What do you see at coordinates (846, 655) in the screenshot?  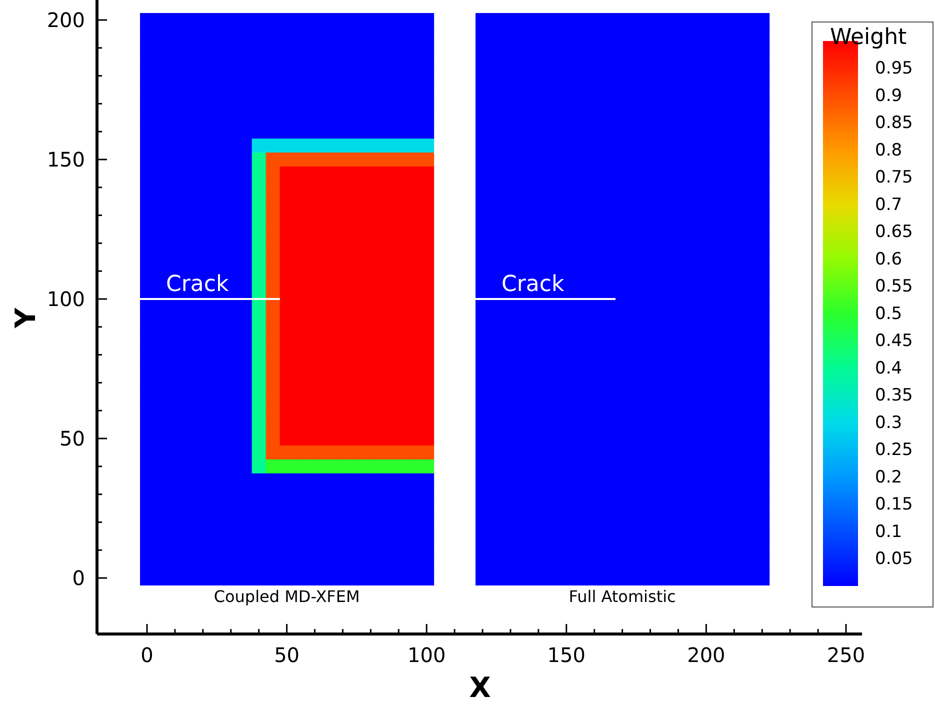 I see `x-tick-label: 250` at bounding box center [846, 655].